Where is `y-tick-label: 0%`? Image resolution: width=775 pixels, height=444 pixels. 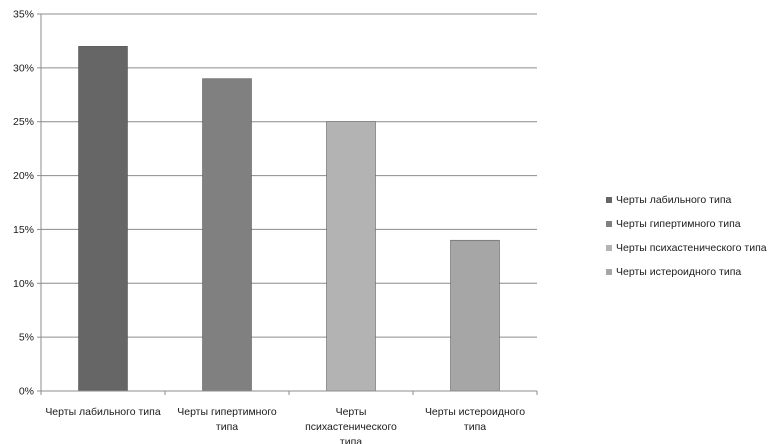
y-tick-label: 0% is located at coordinates (26, 392).